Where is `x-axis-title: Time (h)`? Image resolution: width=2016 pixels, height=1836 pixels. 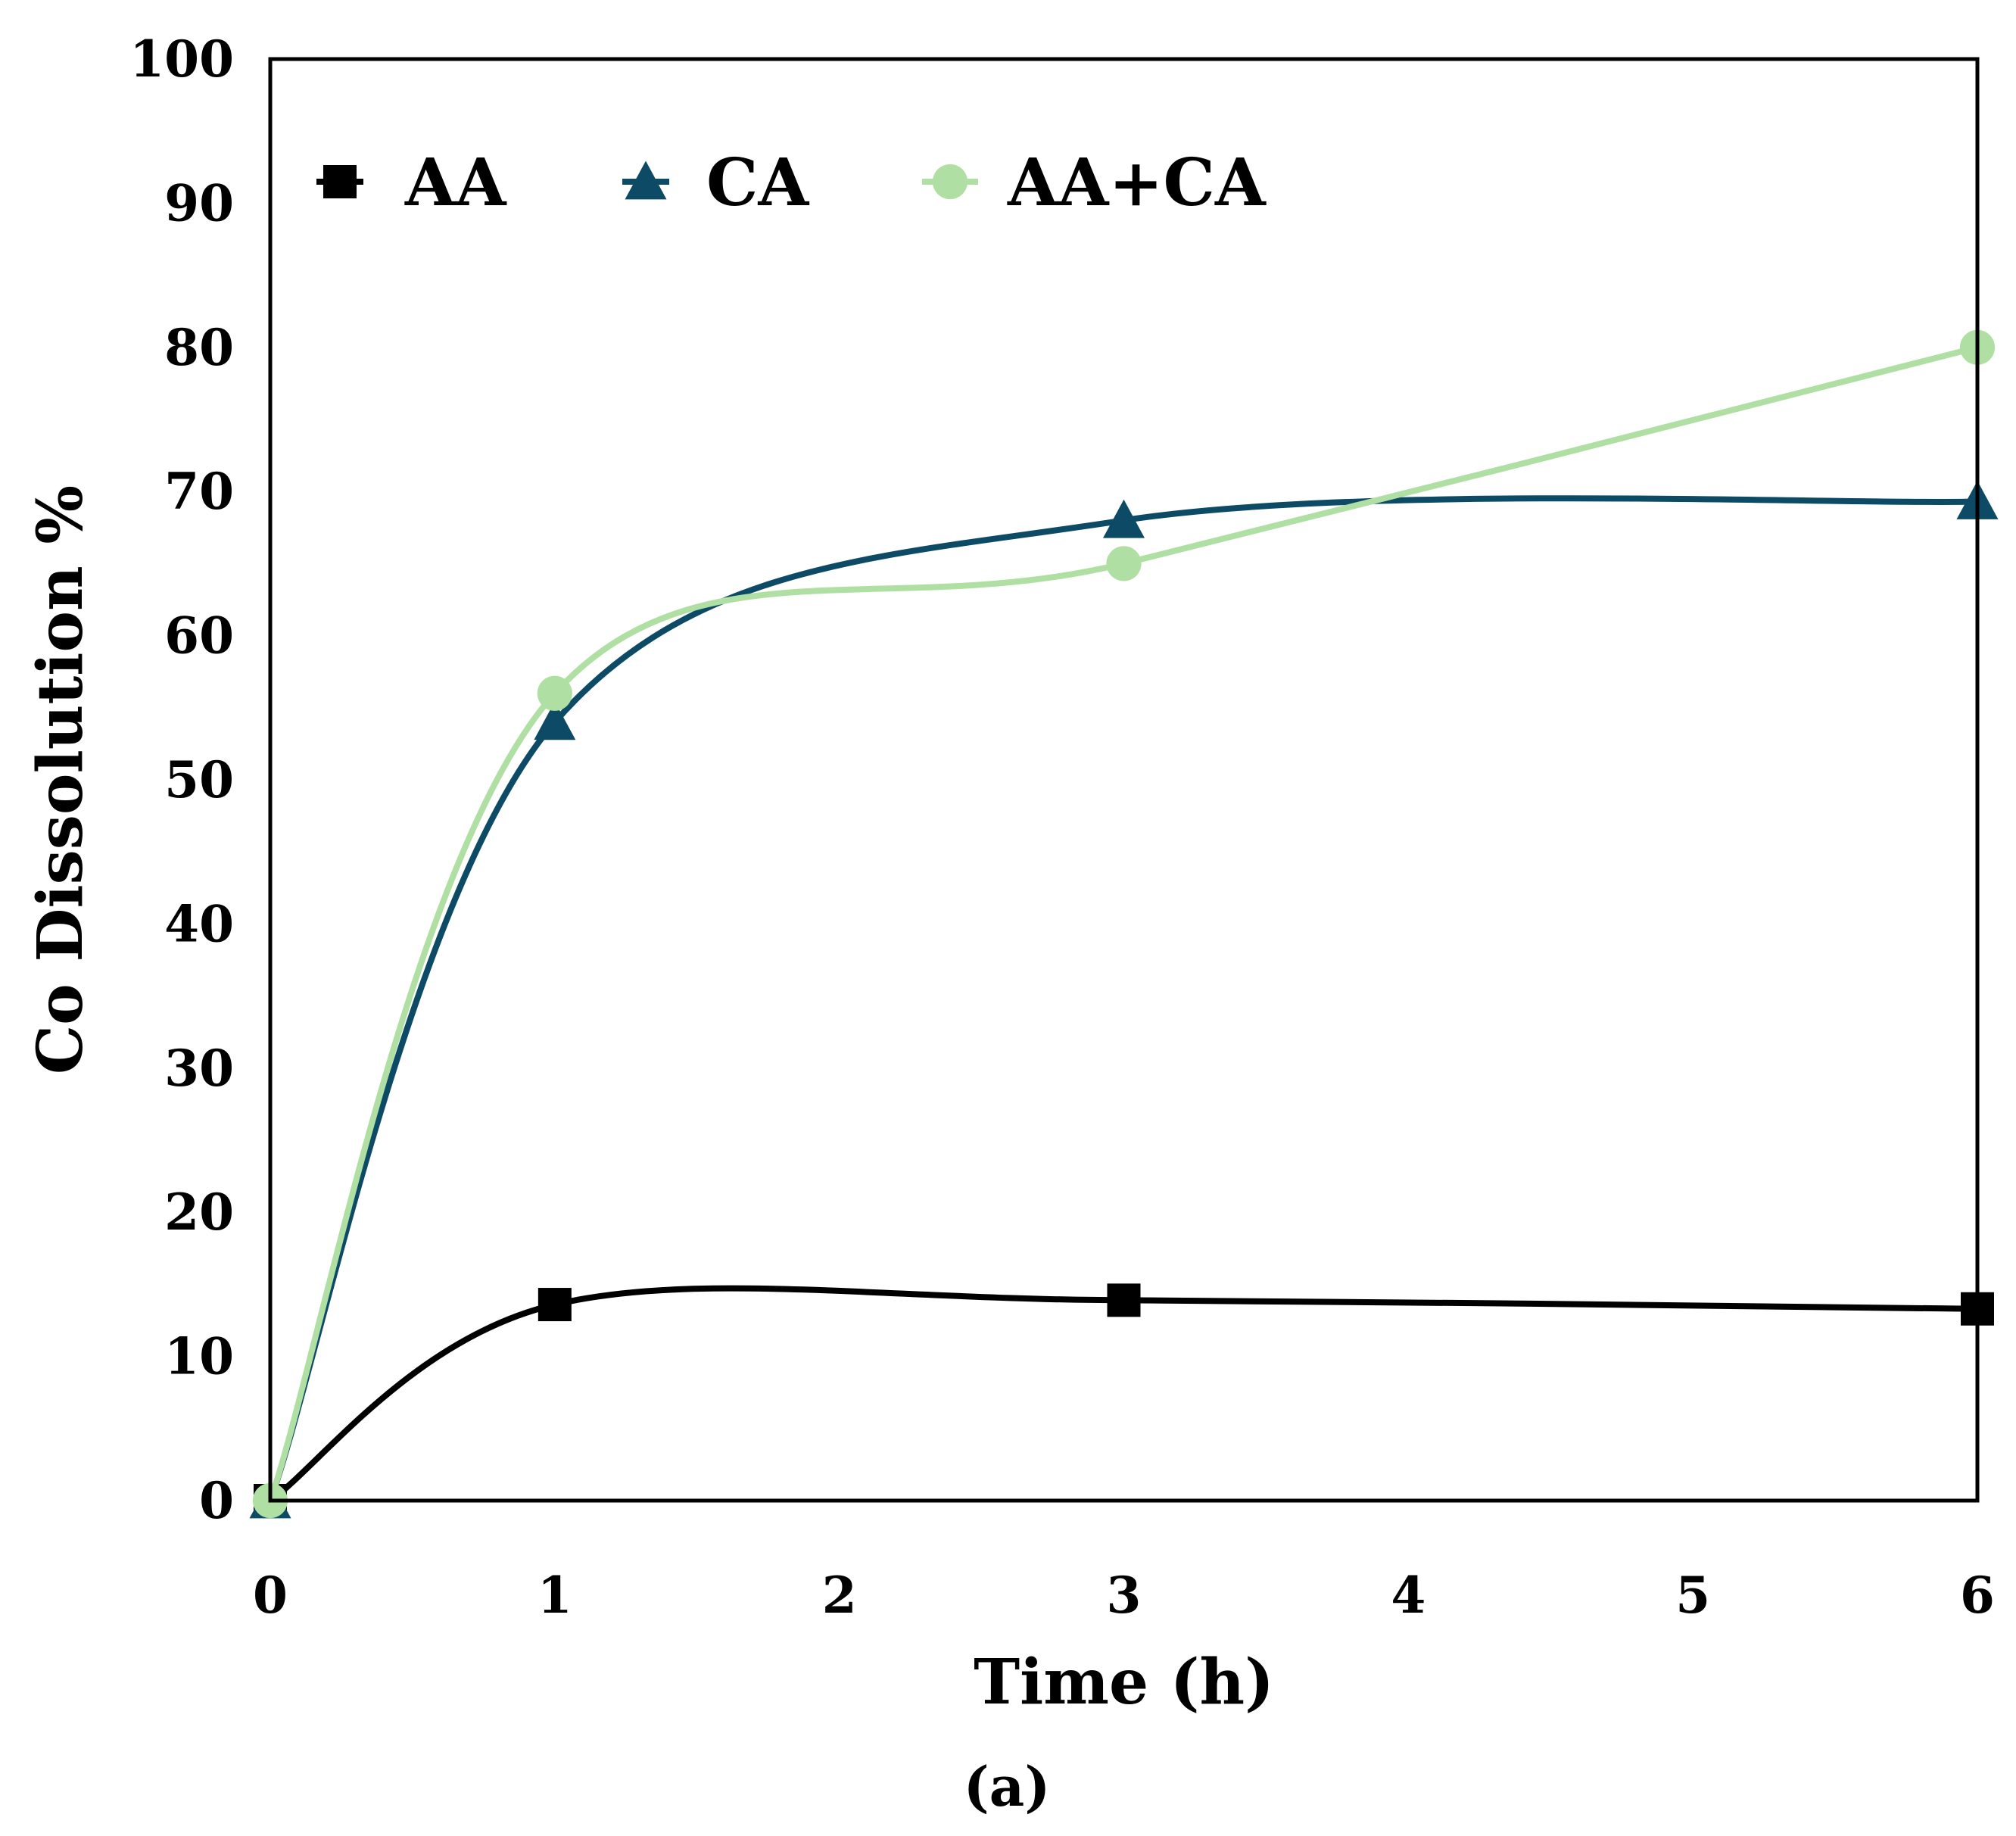 x-axis-title: Time (h) is located at coordinates (1124, 1682).